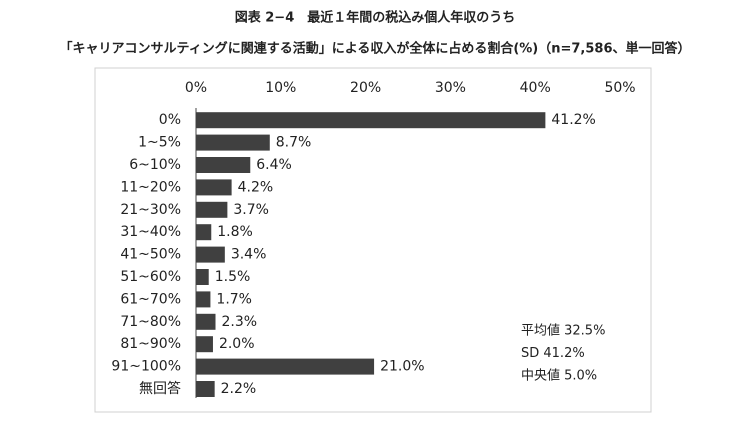 This screenshot has width=750, height=424. I want to click on value-label: 2.3%, so click(240, 322).